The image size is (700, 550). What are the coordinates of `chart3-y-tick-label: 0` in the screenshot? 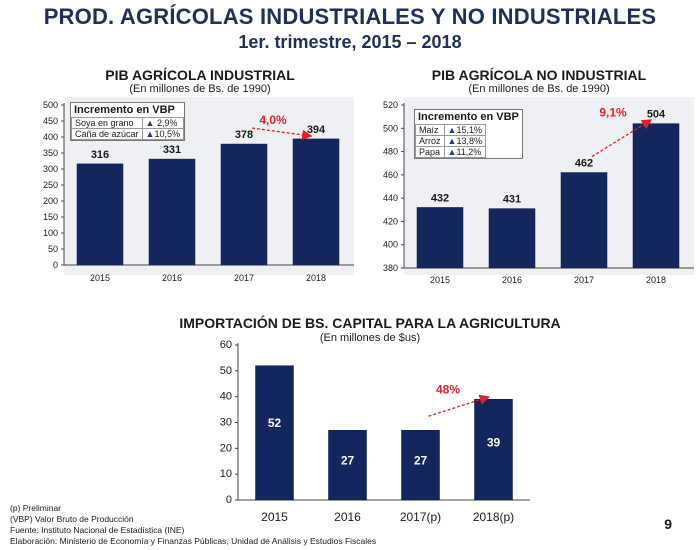 It's located at (229, 500).